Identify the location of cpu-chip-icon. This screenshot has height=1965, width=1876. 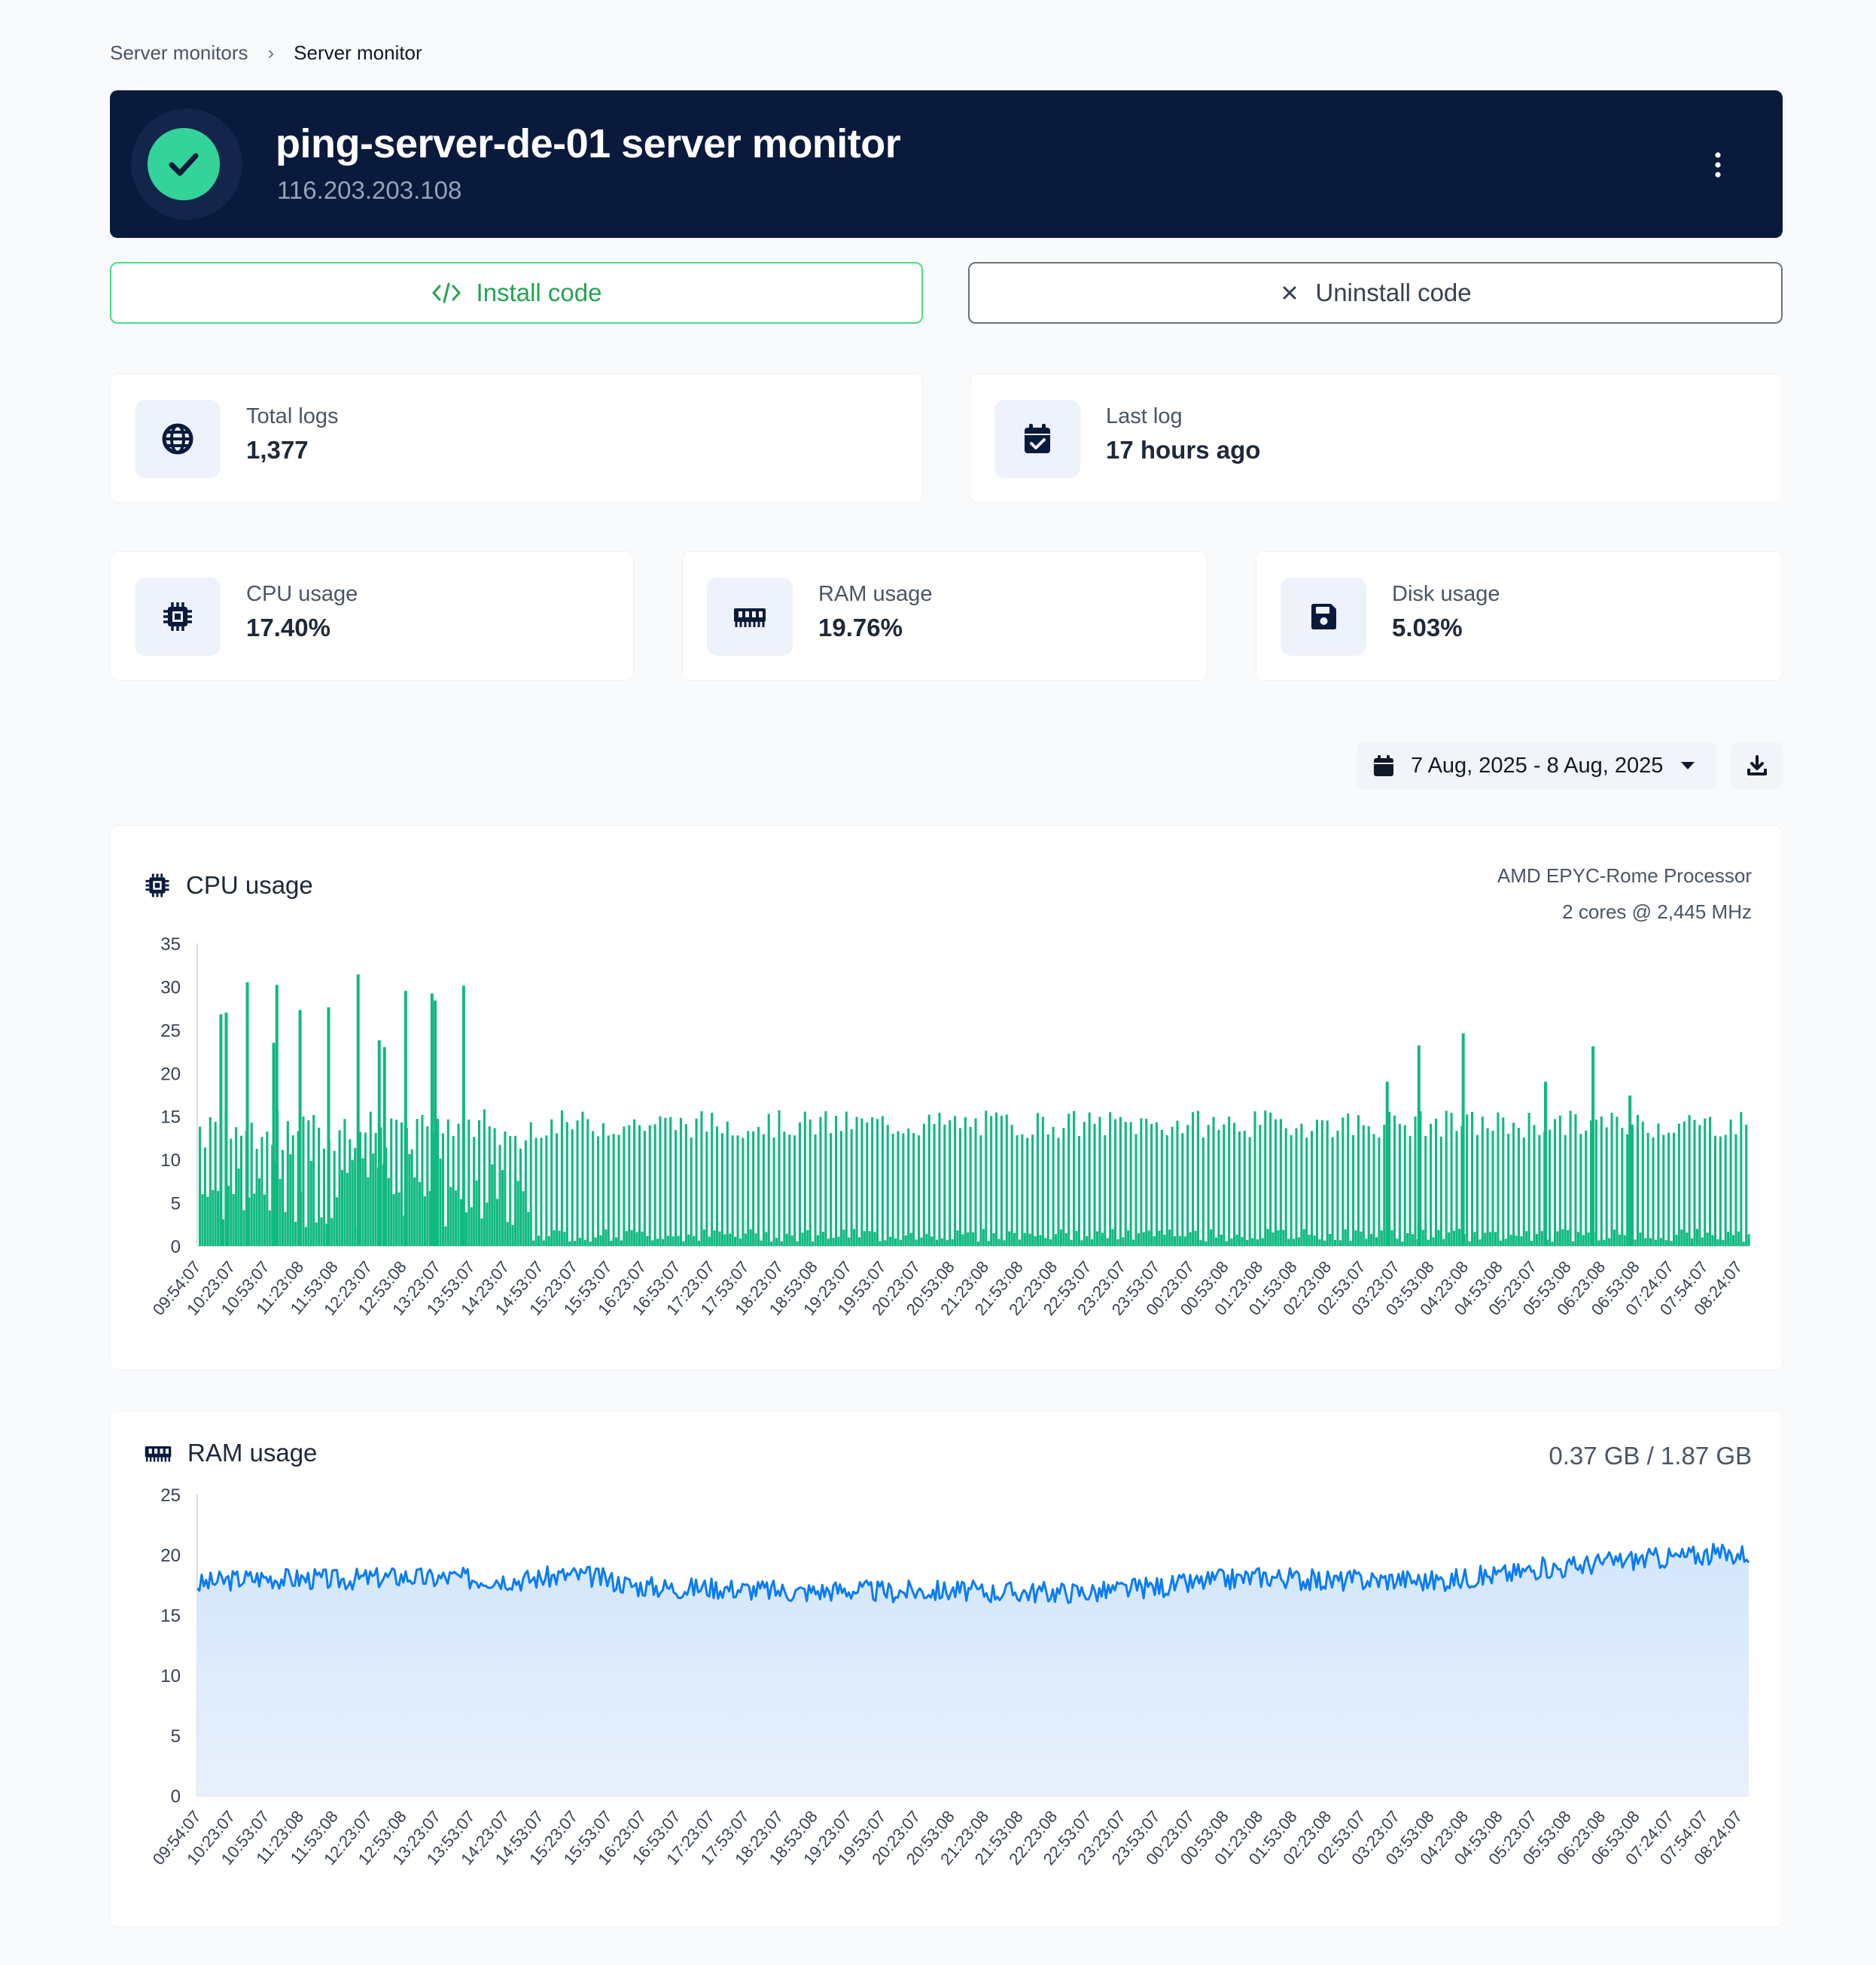
(178, 616).